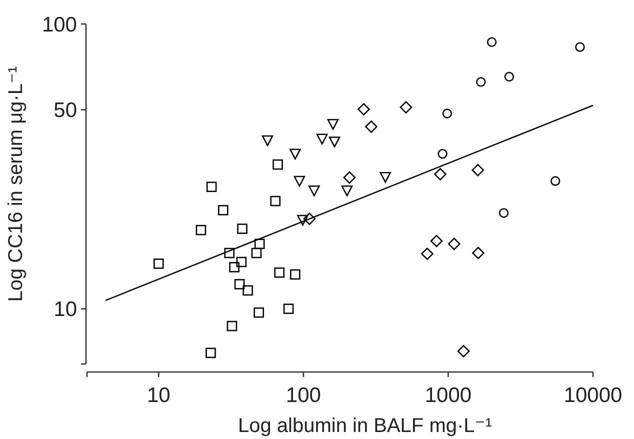 The height and width of the screenshot is (439, 634). I want to click on x-tick-label: 1000, so click(448, 395).